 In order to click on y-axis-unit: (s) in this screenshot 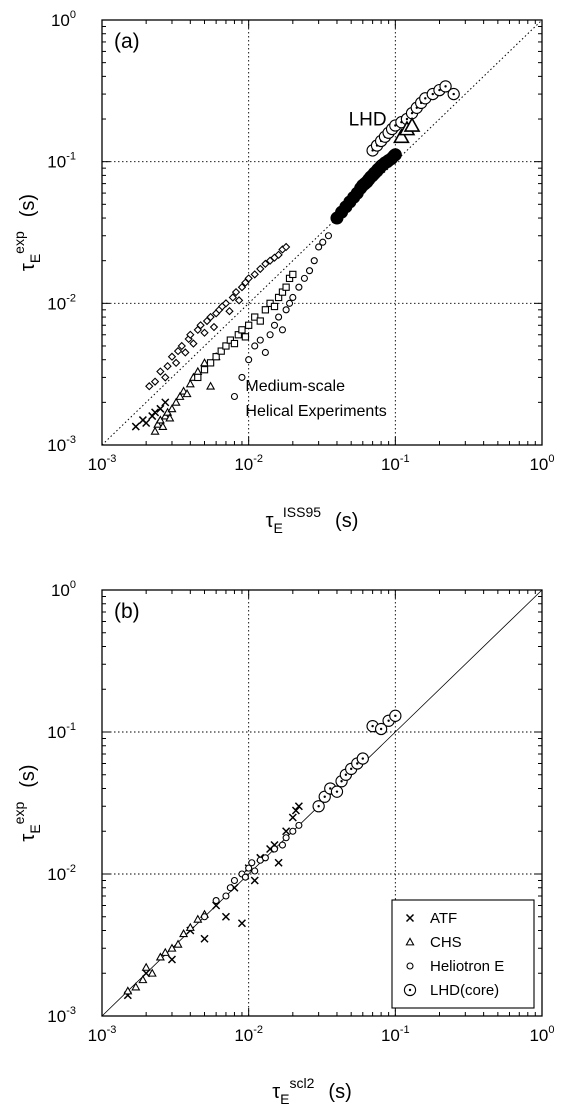, I will do `click(28, 205)`.